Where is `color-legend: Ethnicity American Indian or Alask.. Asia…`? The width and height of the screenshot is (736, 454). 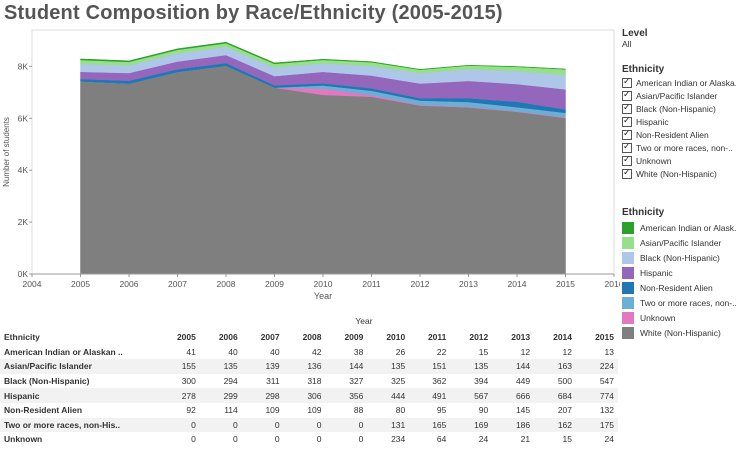
color-legend: Ethnicity American Indian or Alask.. Asia… is located at coordinates (679, 273).